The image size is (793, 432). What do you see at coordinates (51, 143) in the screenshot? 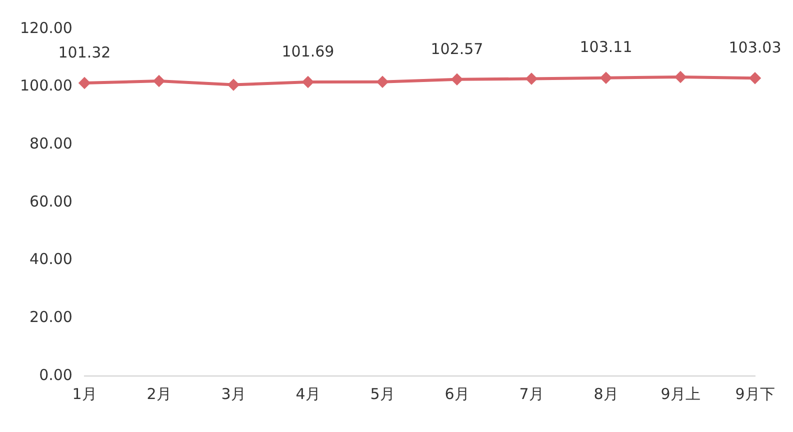
I see `y-tick-label: 80.00` at bounding box center [51, 143].